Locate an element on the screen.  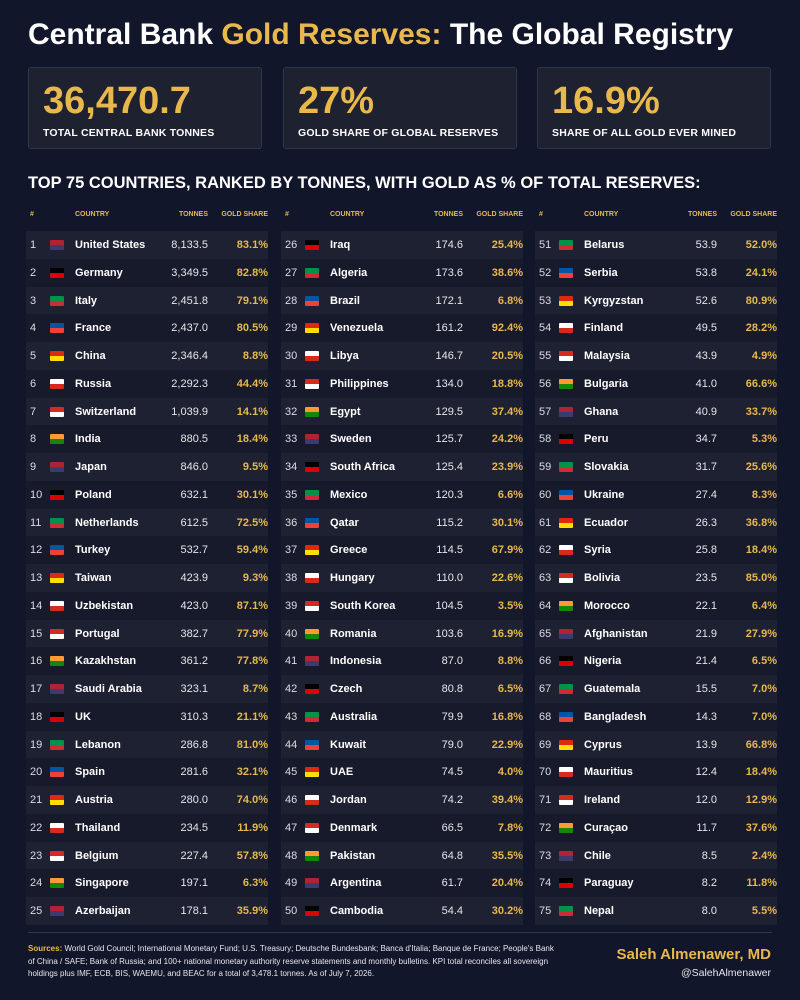
stat-card: 27% GOLD SHARE OF GLOBAL RESERVES is located at coordinates (400, 108).